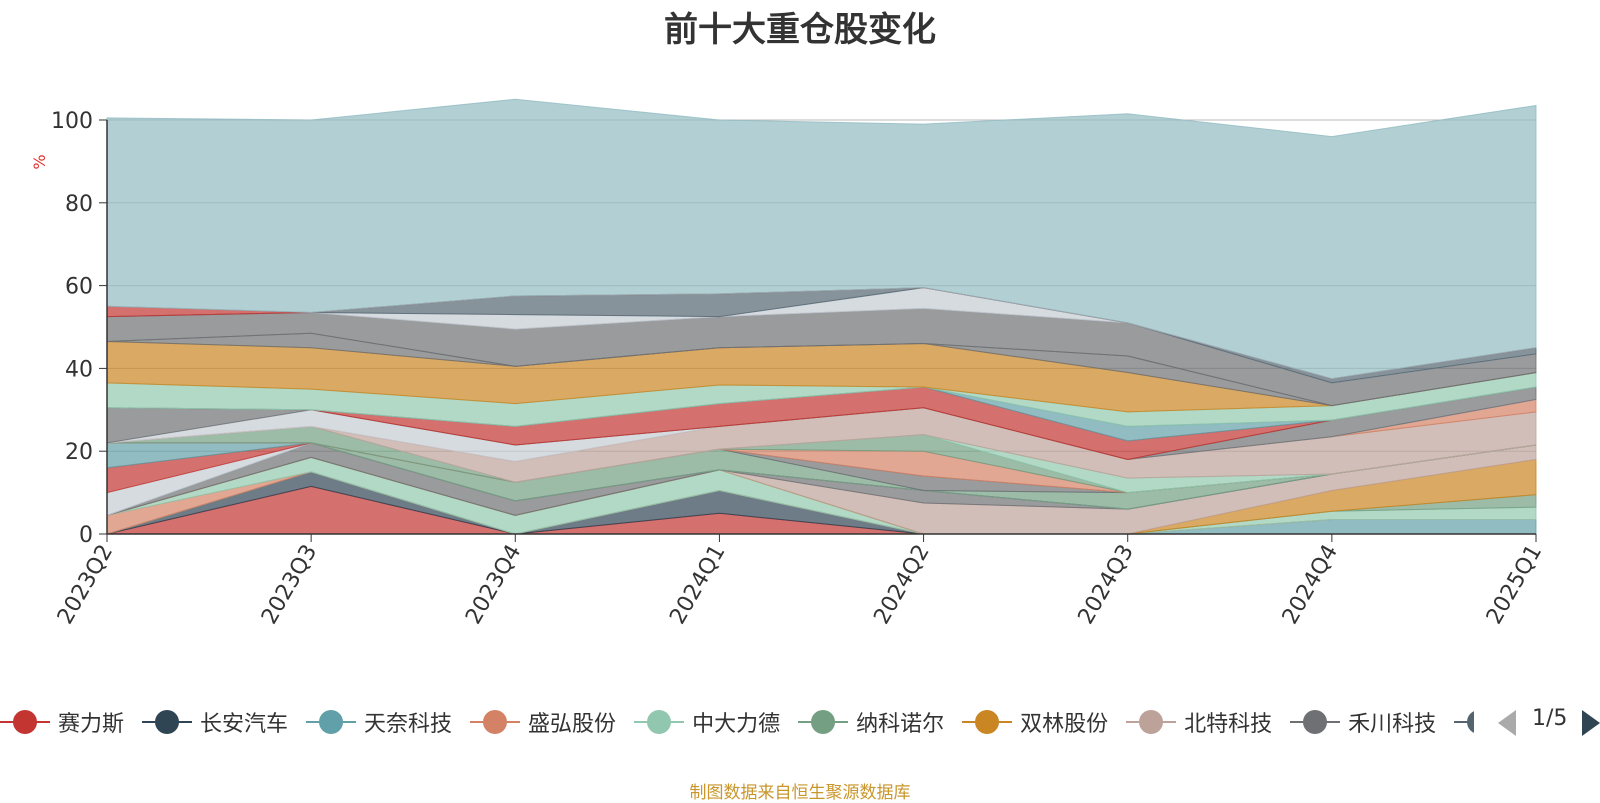 The width and height of the screenshot is (1600, 803). What do you see at coordinates (289, 585) in the screenshot?
I see `x-tick-label: 2023Q3` at bounding box center [289, 585].